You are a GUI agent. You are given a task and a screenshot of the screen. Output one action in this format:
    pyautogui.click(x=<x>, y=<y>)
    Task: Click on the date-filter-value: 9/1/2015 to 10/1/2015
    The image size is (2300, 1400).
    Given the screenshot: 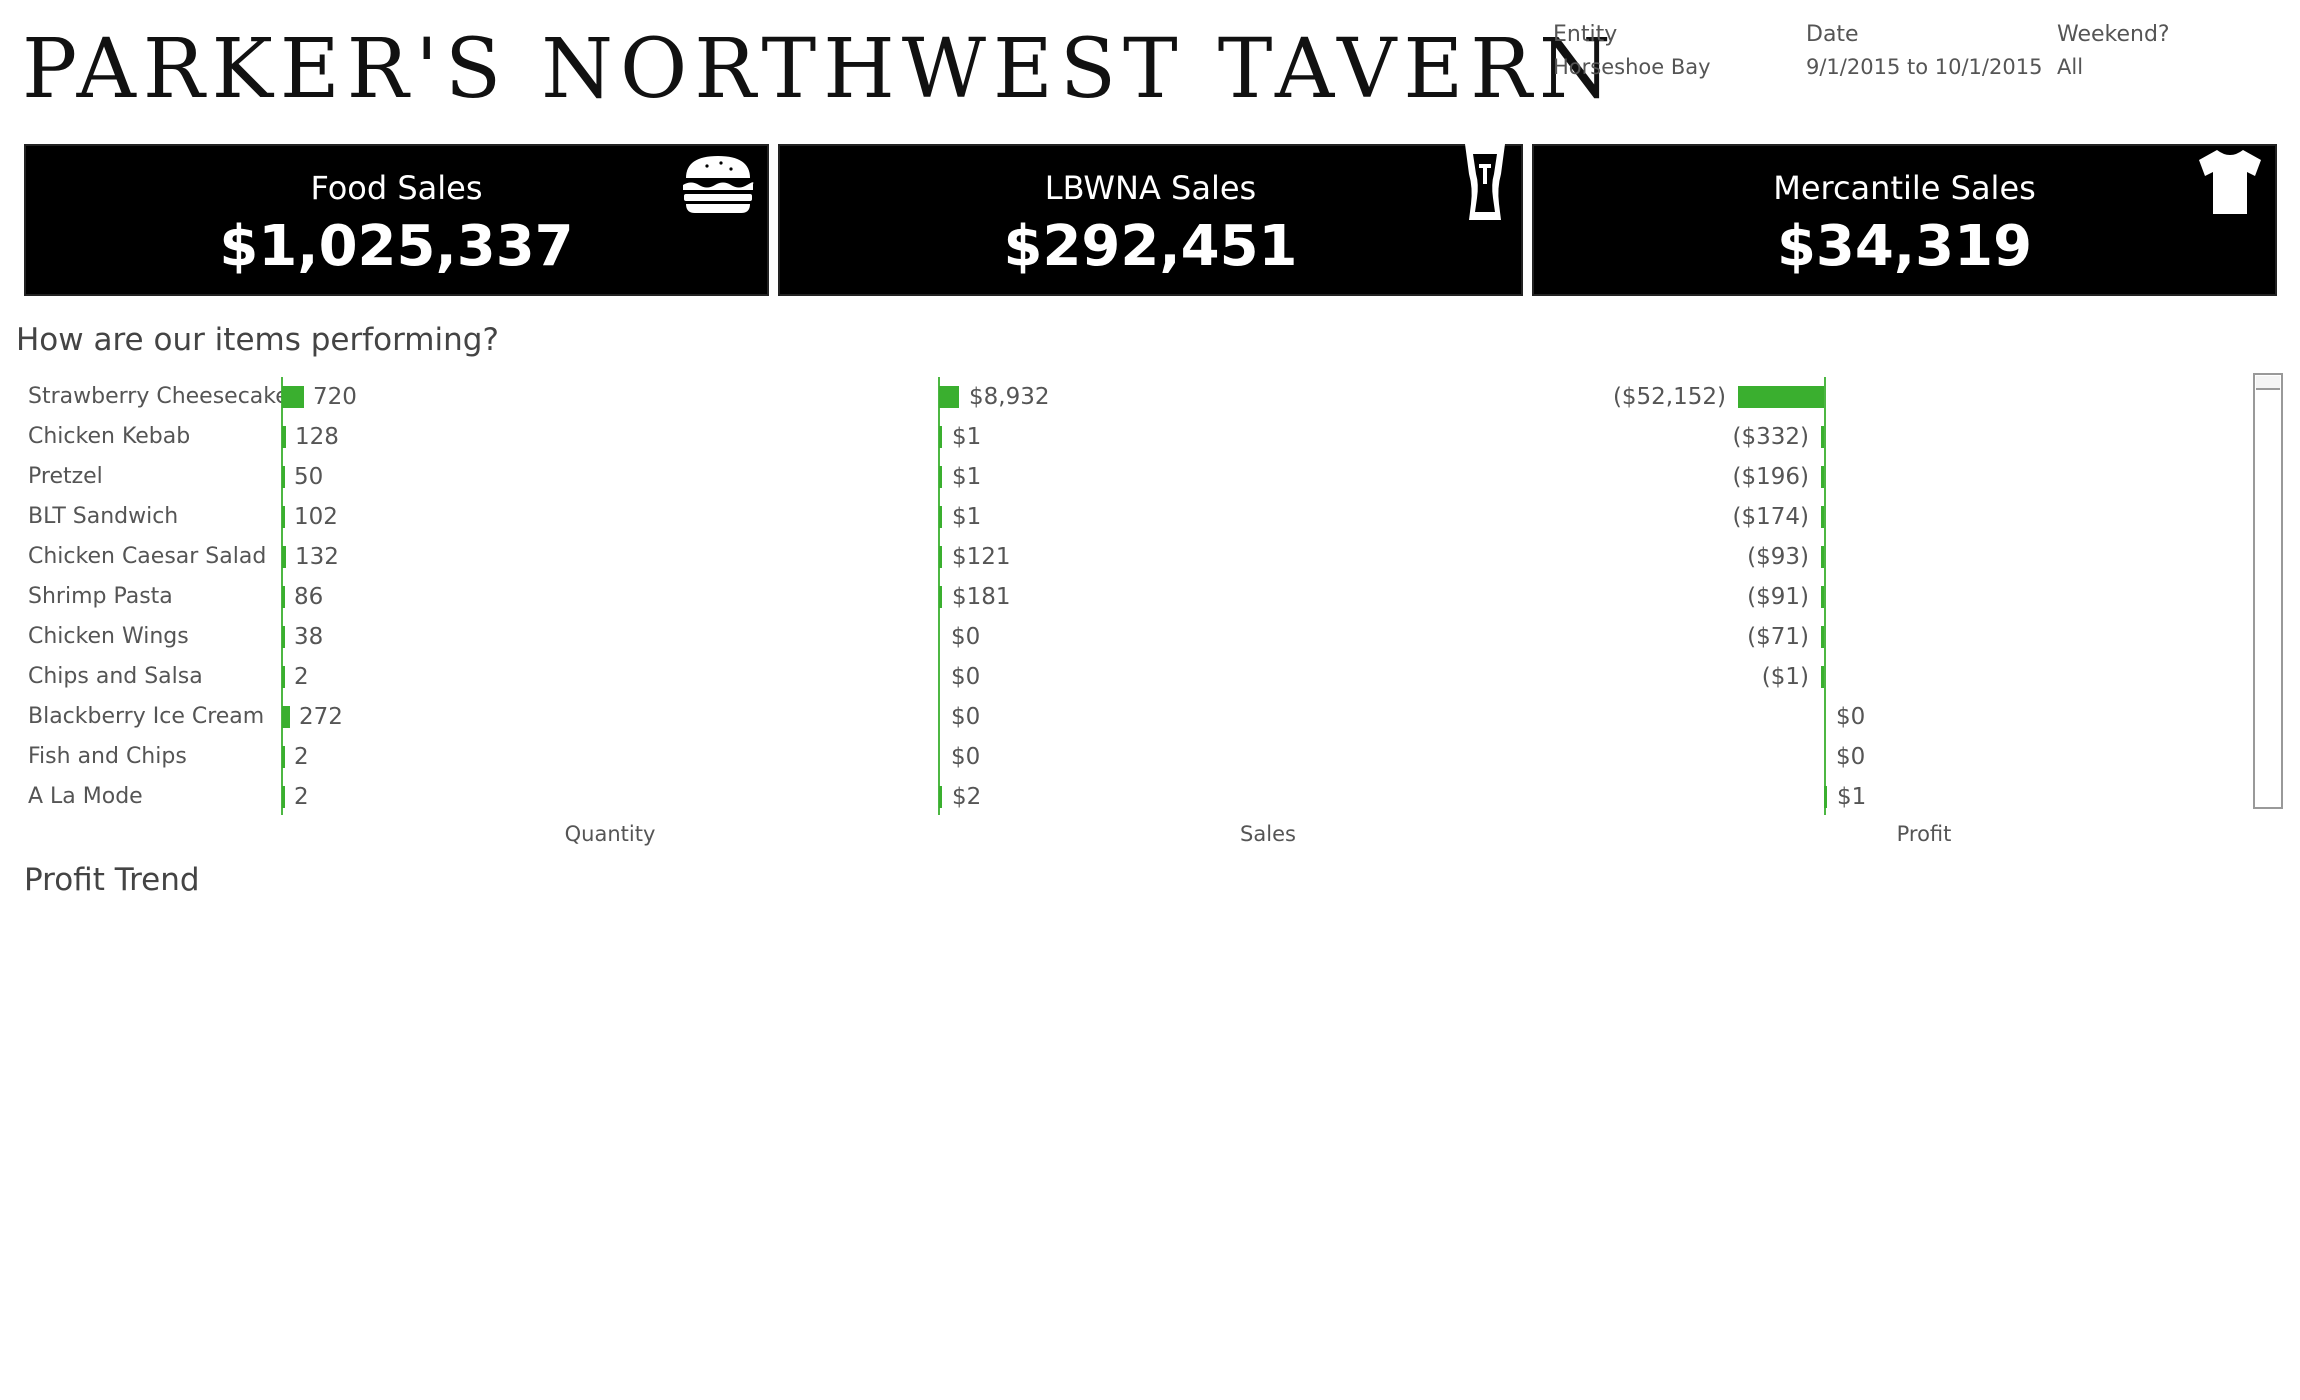 What is the action you would take?
    pyautogui.click(x=1924, y=67)
    